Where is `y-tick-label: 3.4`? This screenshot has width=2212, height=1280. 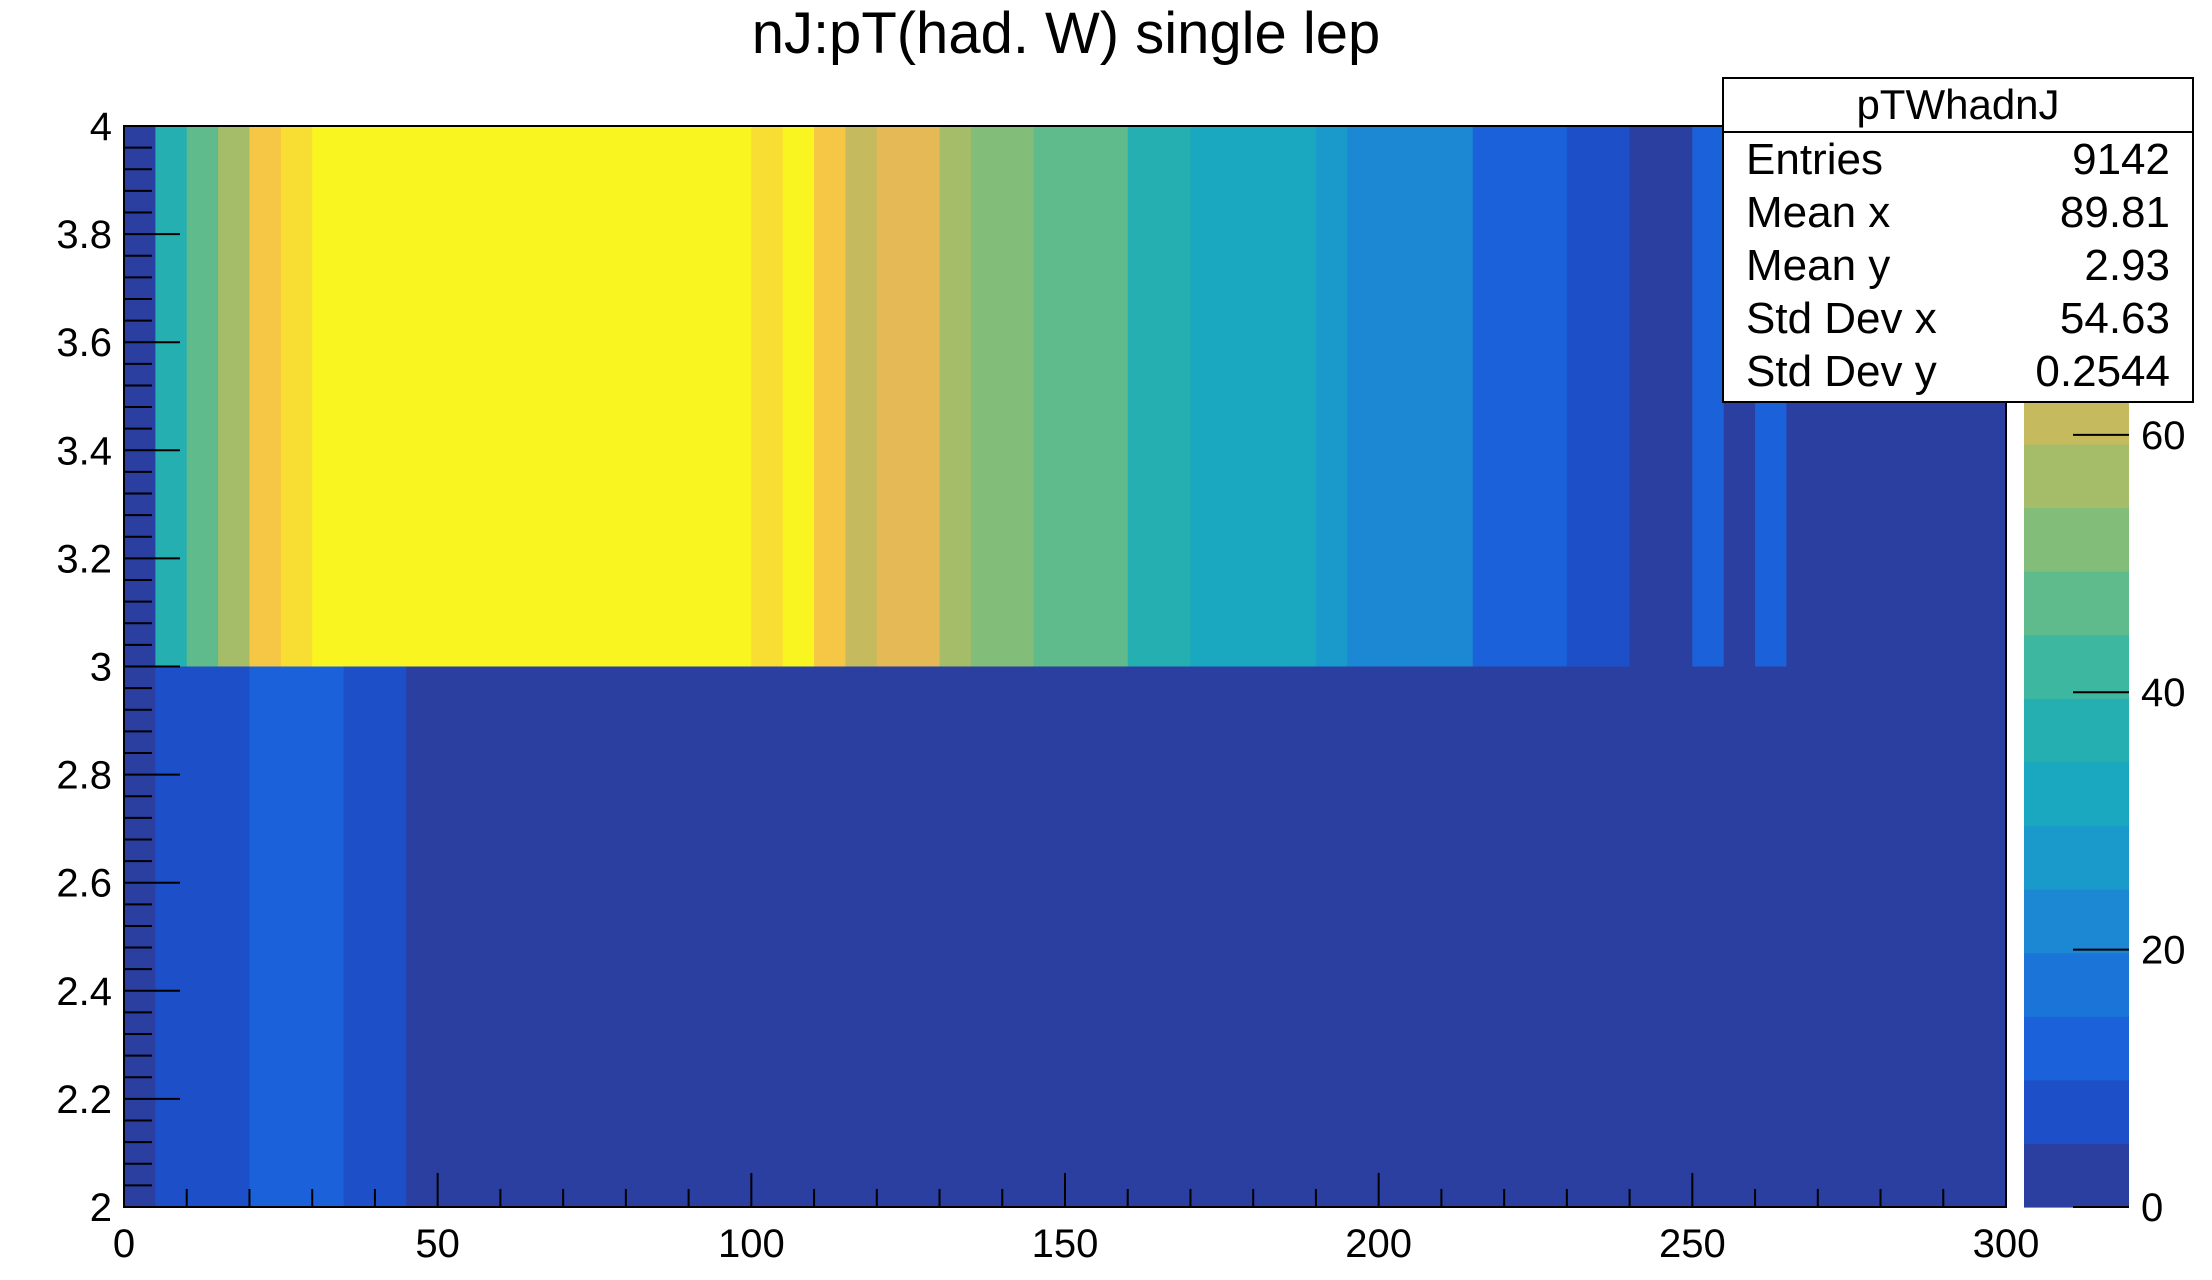 y-tick-label: 3.4 is located at coordinates (84, 451).